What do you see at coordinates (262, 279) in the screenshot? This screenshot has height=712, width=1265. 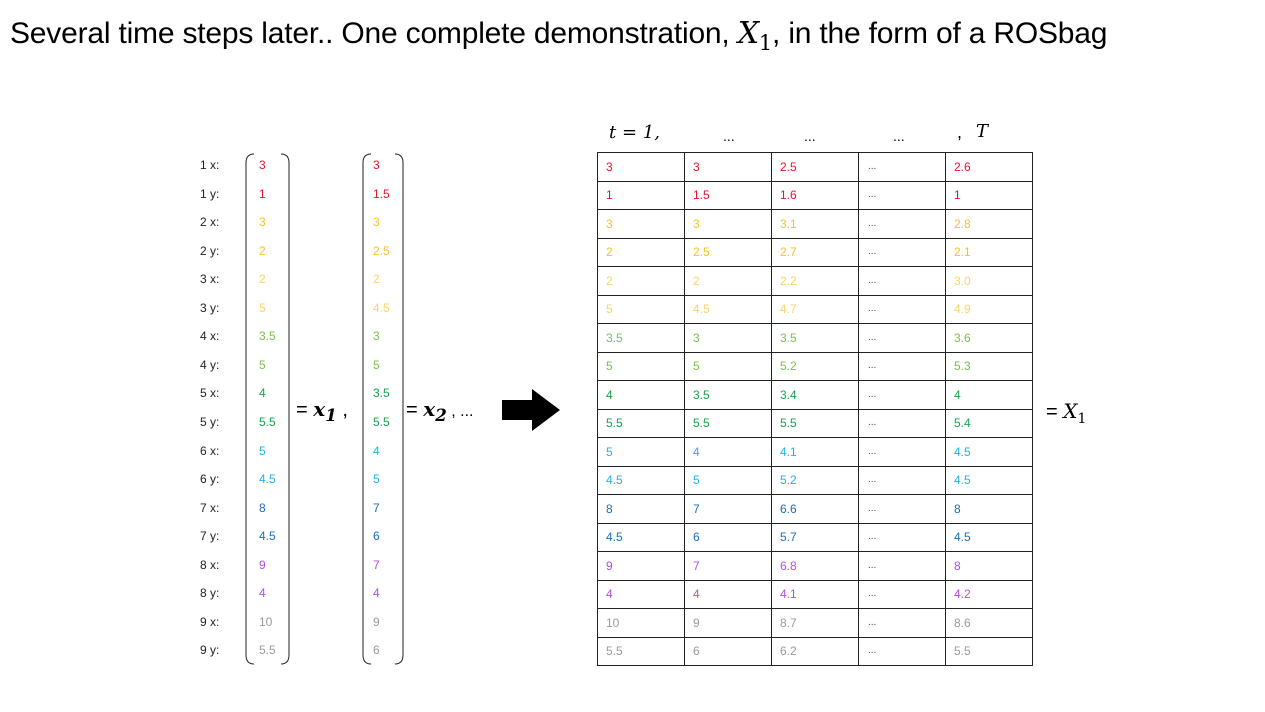 I see `vector-entry: 2` at bounding box center [262, 279].